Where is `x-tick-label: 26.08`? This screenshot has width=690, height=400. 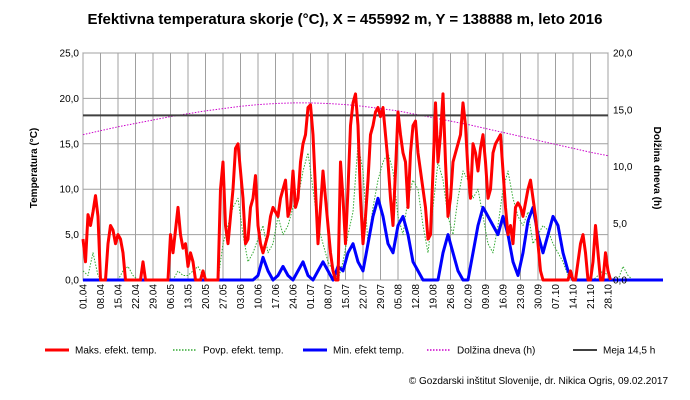 x-tick-label: 26.08 is located at coordinates (451, 296).